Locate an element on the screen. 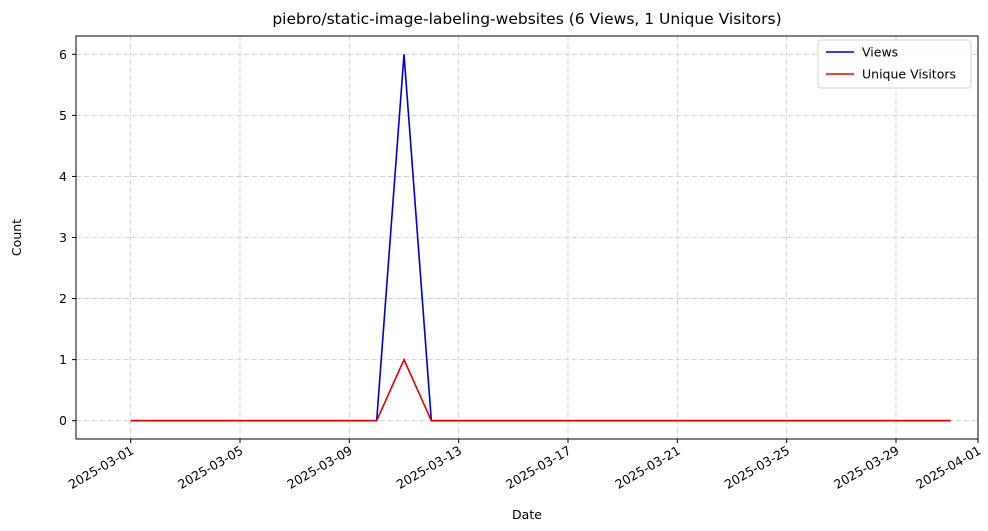 This screenshot has width=988, height=531. y-tick-label: 6 is located at coordinates (63, 54).